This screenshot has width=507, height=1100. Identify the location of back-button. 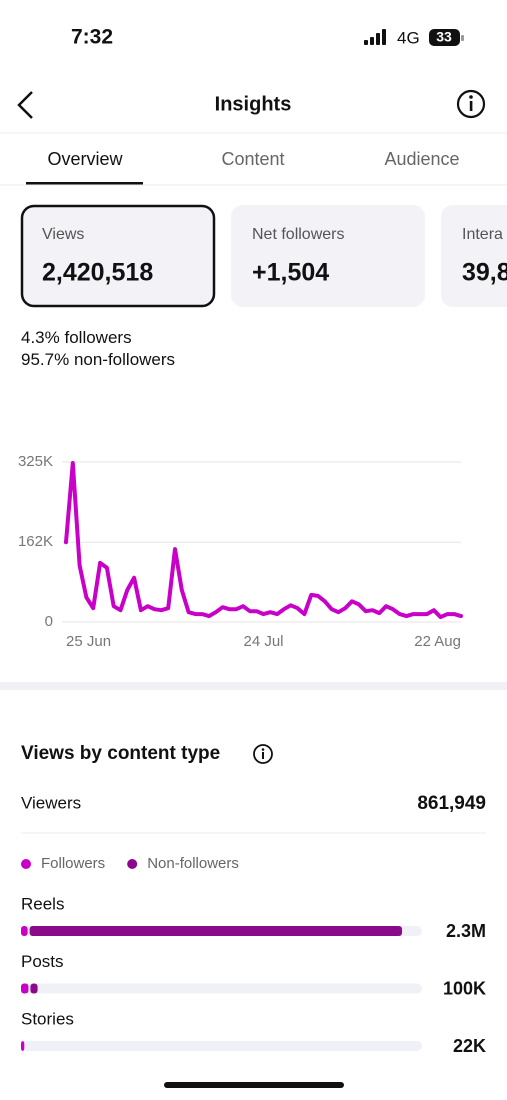
(25, 105).